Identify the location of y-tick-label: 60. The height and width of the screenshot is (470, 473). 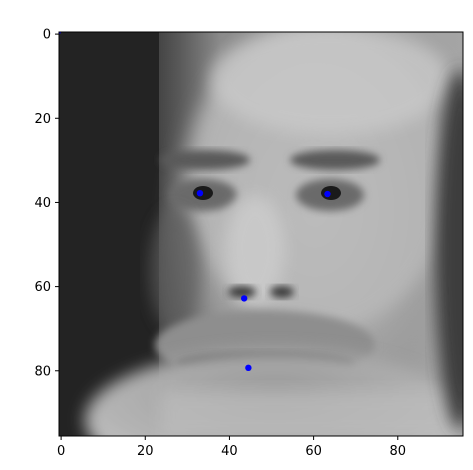
(42, 287).